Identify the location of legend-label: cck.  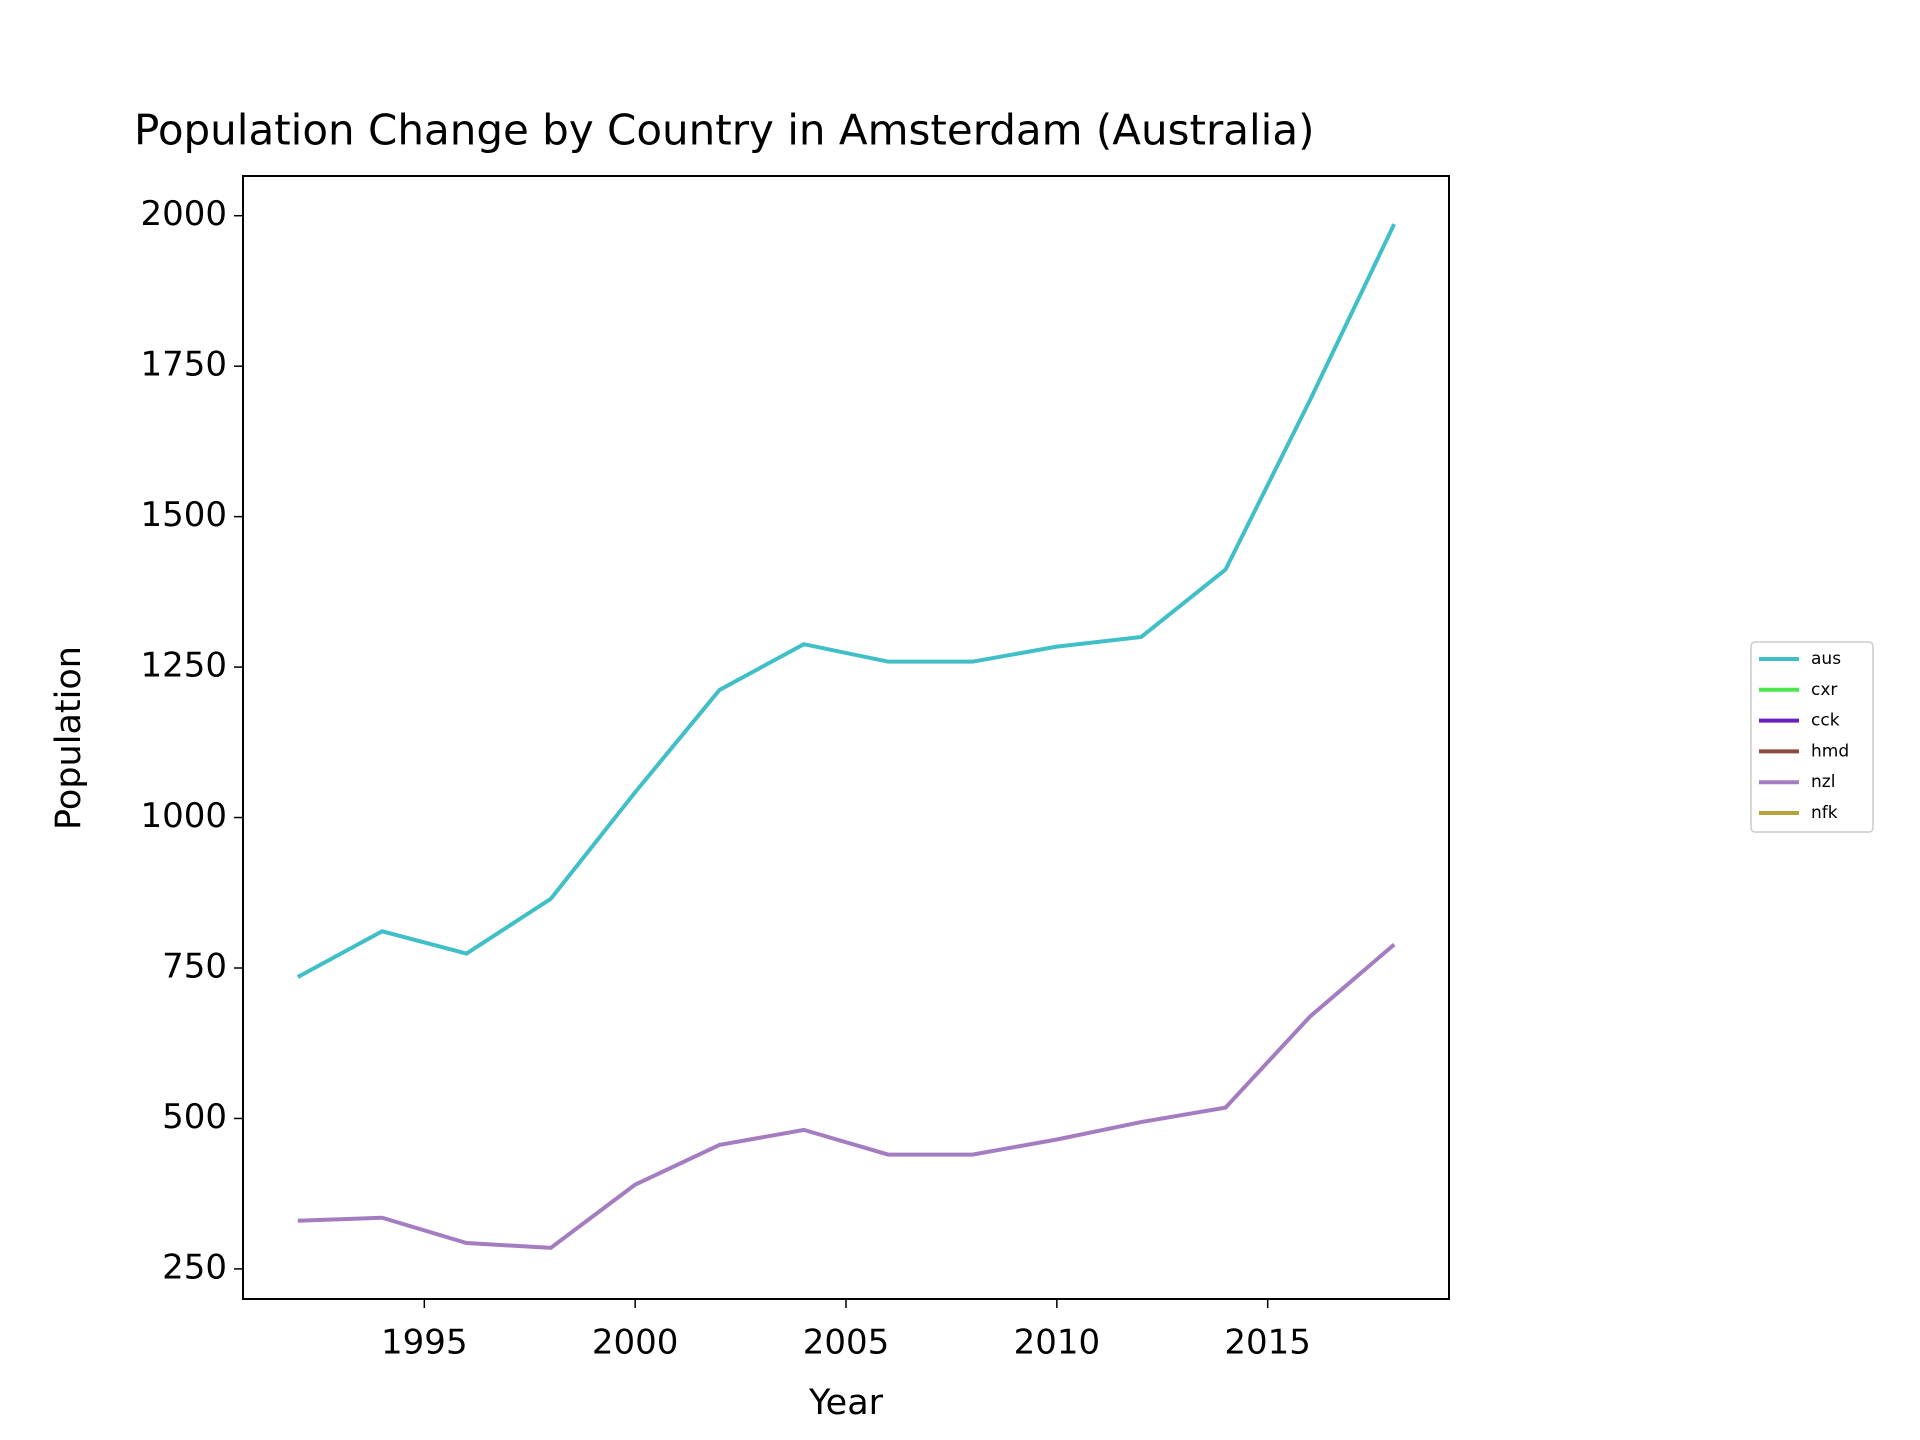
(1825, 721).